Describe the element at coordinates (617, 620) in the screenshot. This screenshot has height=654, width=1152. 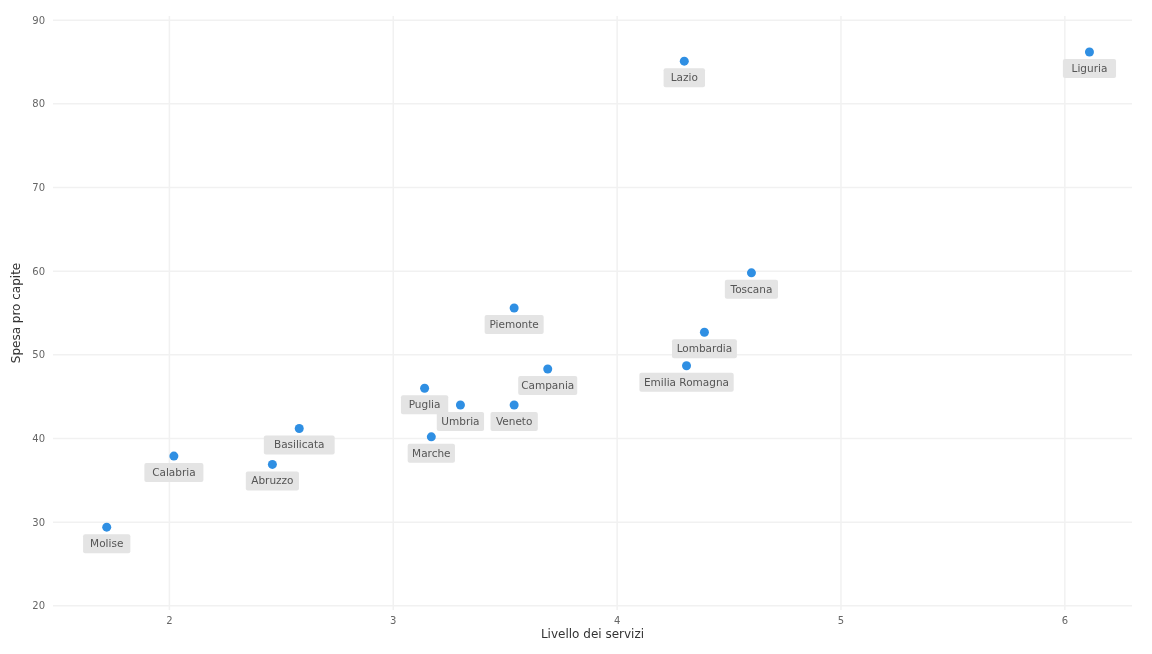
I see `x-tick-label: 4` at that location.